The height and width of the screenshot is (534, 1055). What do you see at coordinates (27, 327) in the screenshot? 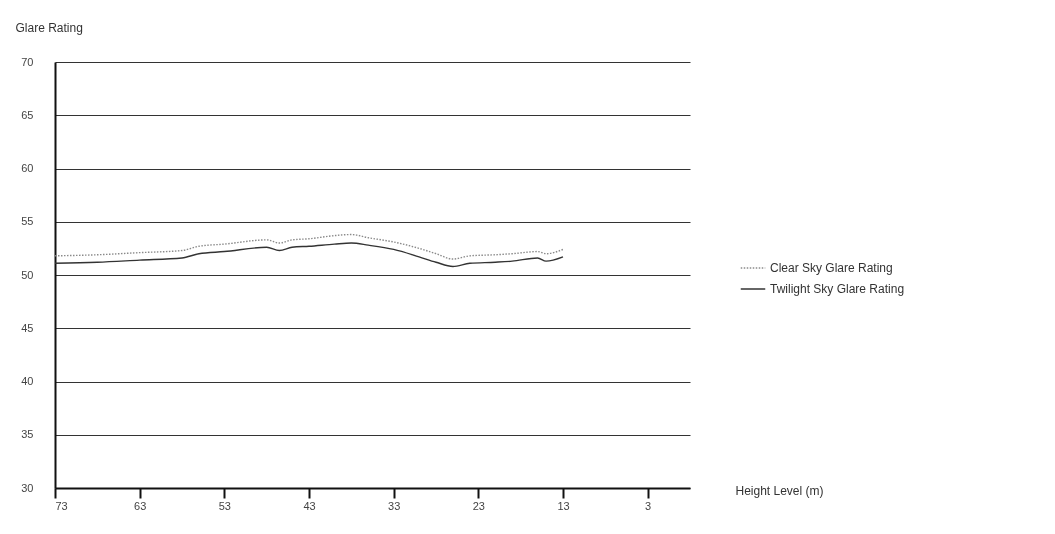
I see `y-tick-label: 45` at bounding box center [27, 327].